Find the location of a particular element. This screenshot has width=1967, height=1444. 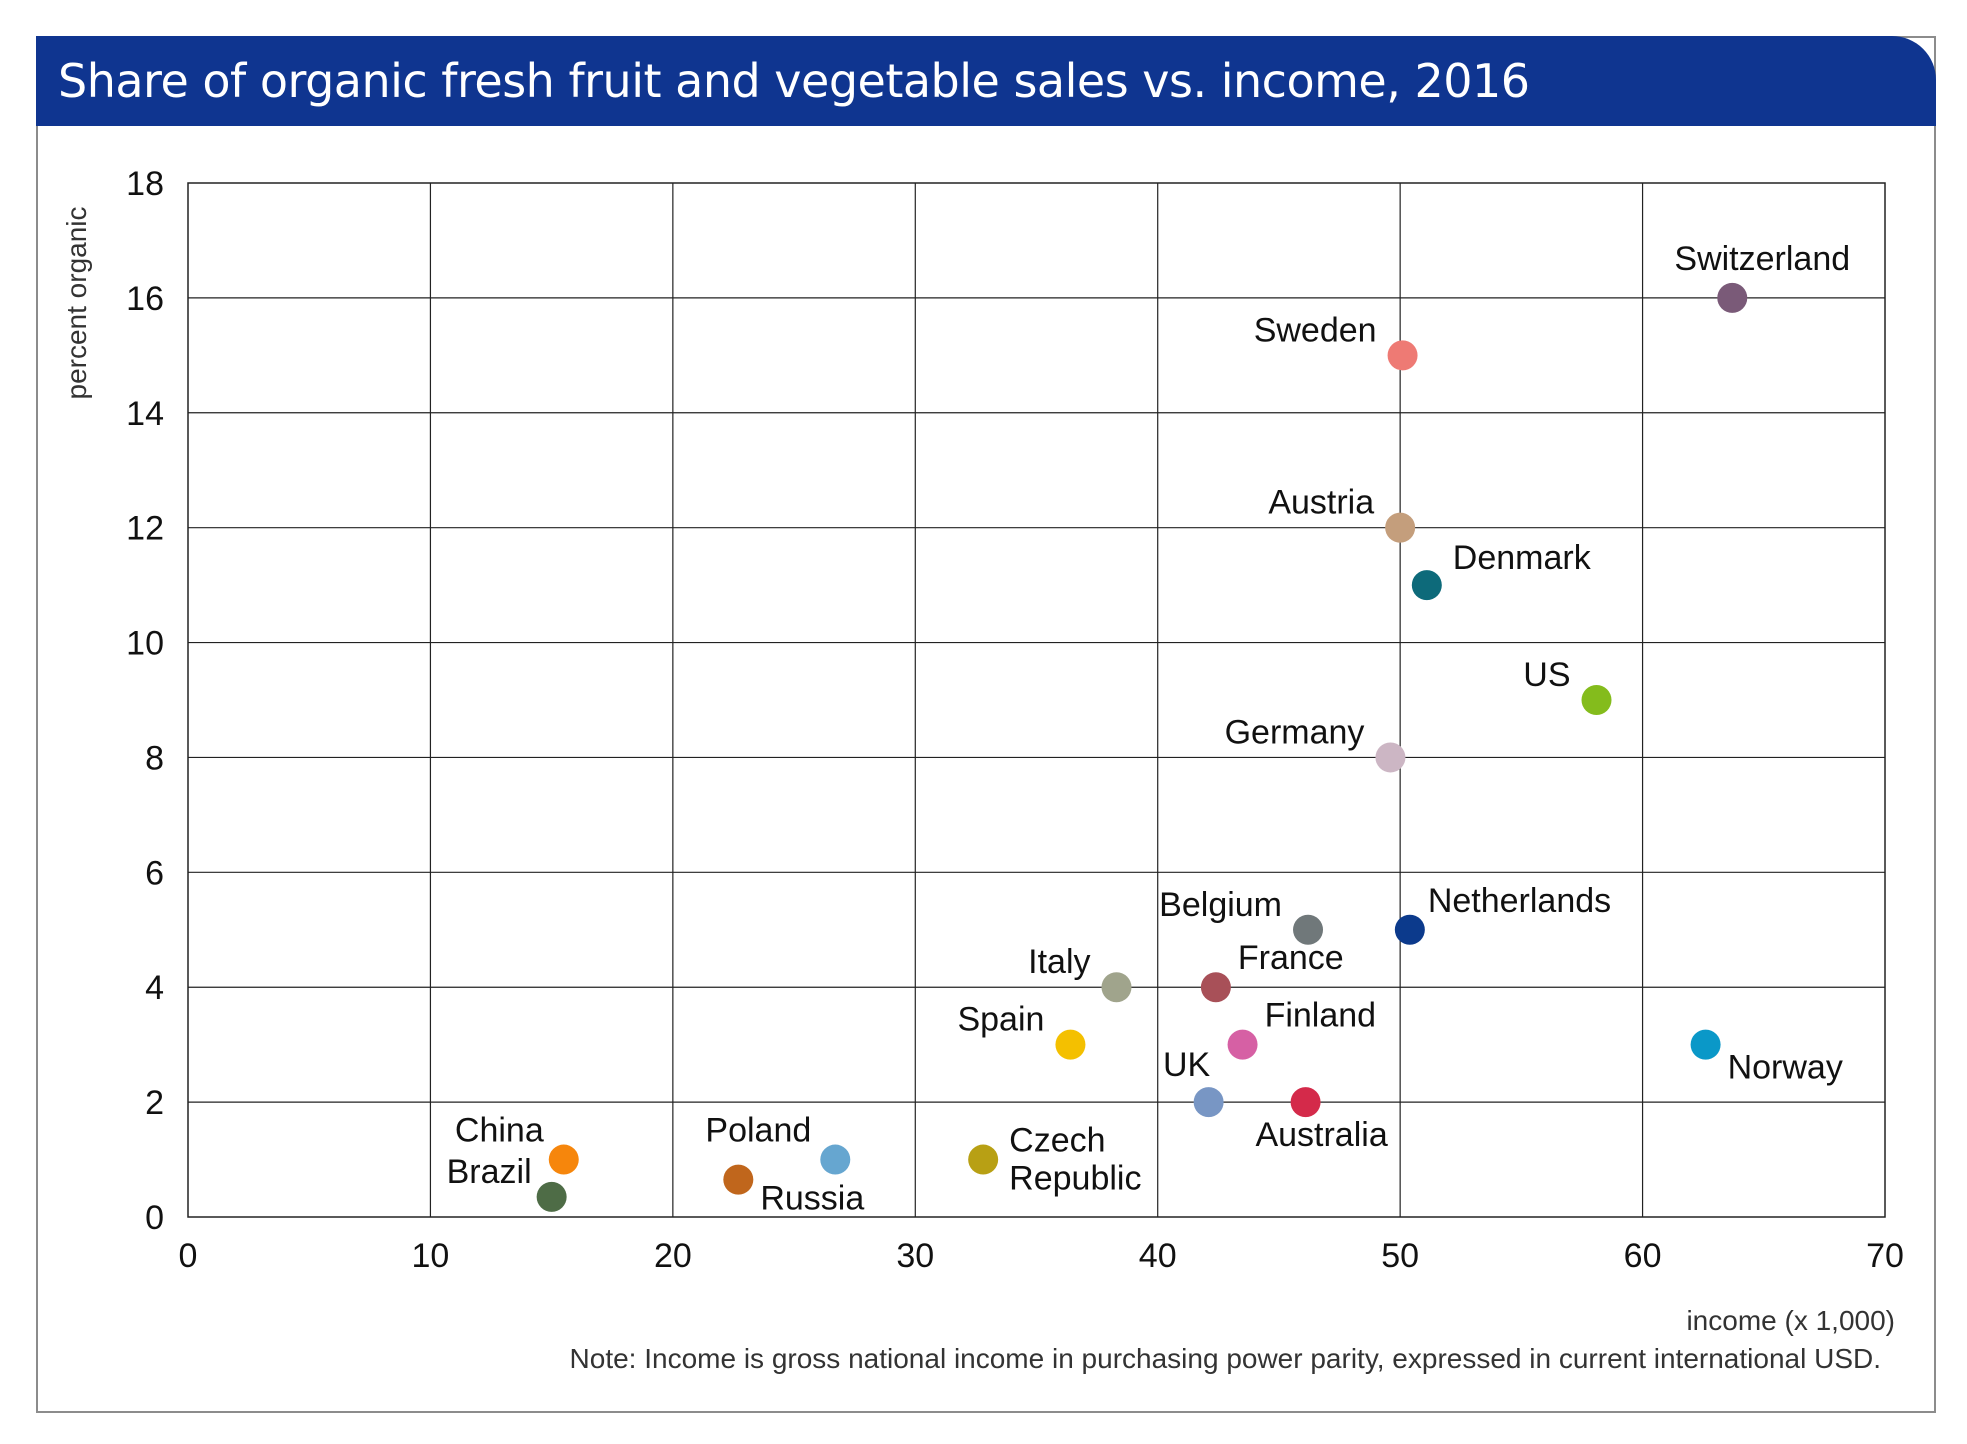

point-label: Czech is located at coordinates (1057, 1141).